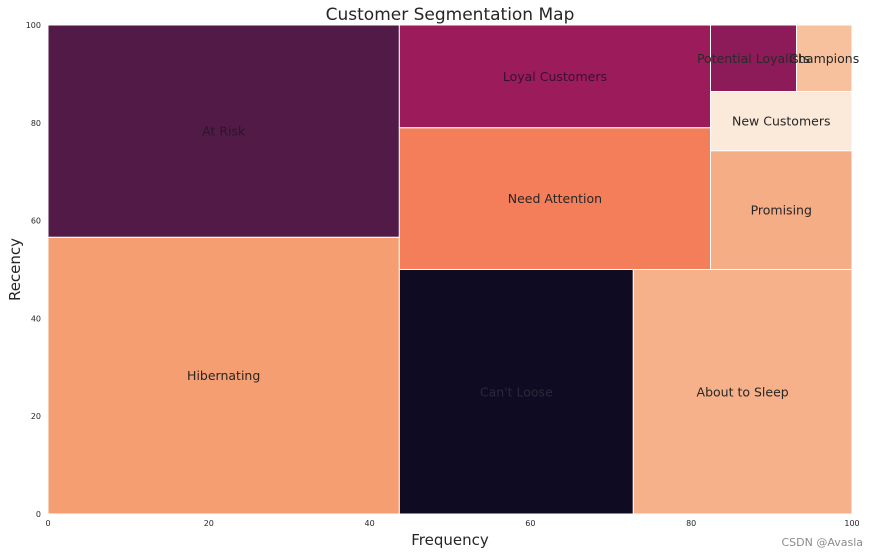 Image resolution: width=875 pixels, height=556 pixels. I want to click on x-tick-label: 0, so click(47, 523).